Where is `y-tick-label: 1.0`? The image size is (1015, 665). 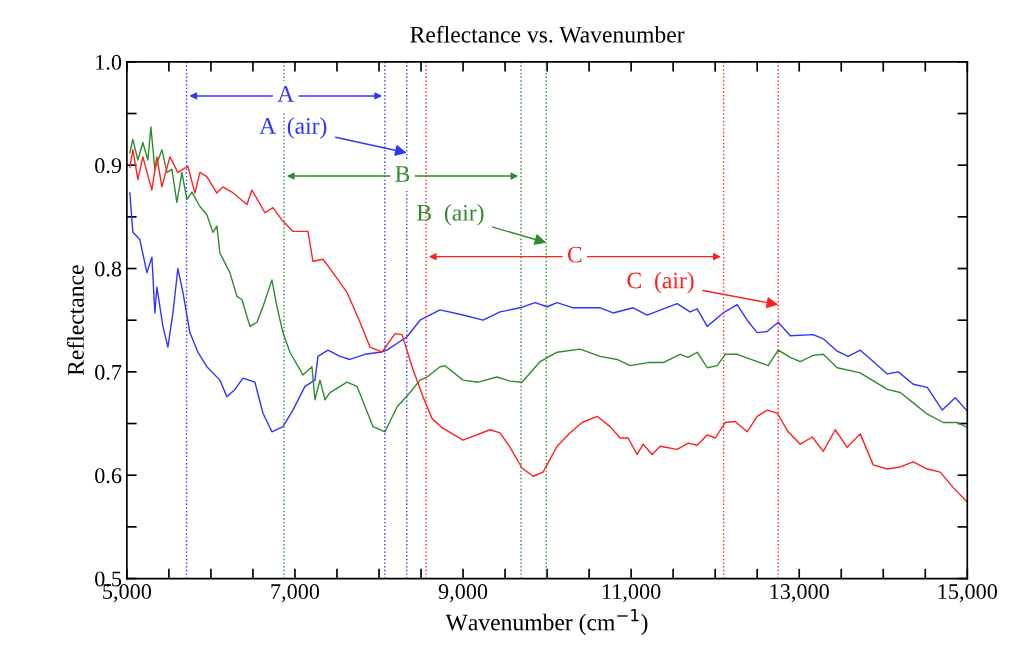
y-tick-label: 1.0 is located at coordinates (109, 62).